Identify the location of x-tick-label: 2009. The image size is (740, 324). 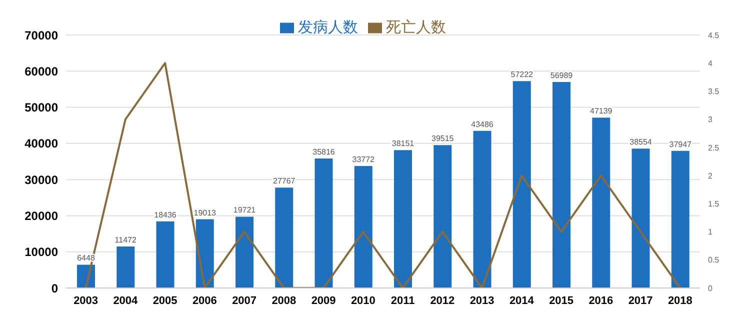
(323, 300).